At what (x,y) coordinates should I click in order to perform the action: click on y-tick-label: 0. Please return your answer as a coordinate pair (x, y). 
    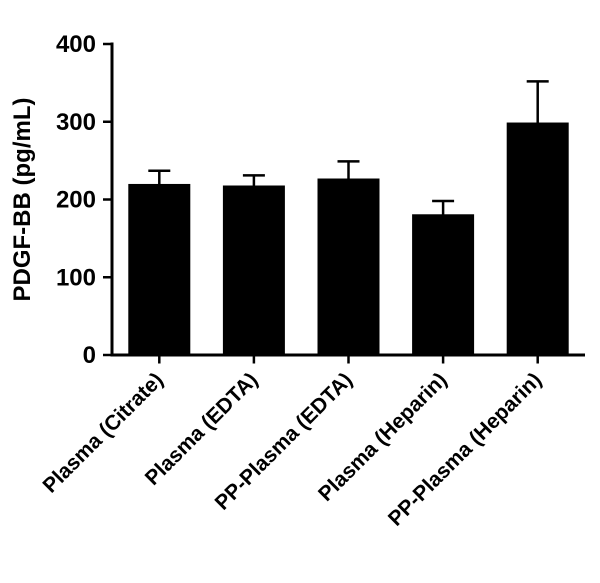
    Looking at the image, I should click on (89, 355).